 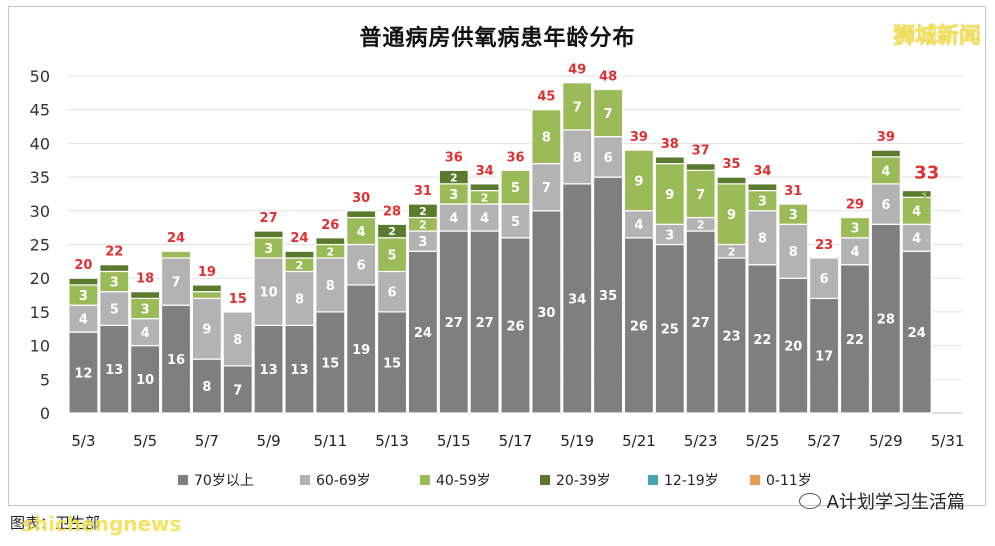 I want to click on y-tick-label: 35, so click(x=40, y=177).